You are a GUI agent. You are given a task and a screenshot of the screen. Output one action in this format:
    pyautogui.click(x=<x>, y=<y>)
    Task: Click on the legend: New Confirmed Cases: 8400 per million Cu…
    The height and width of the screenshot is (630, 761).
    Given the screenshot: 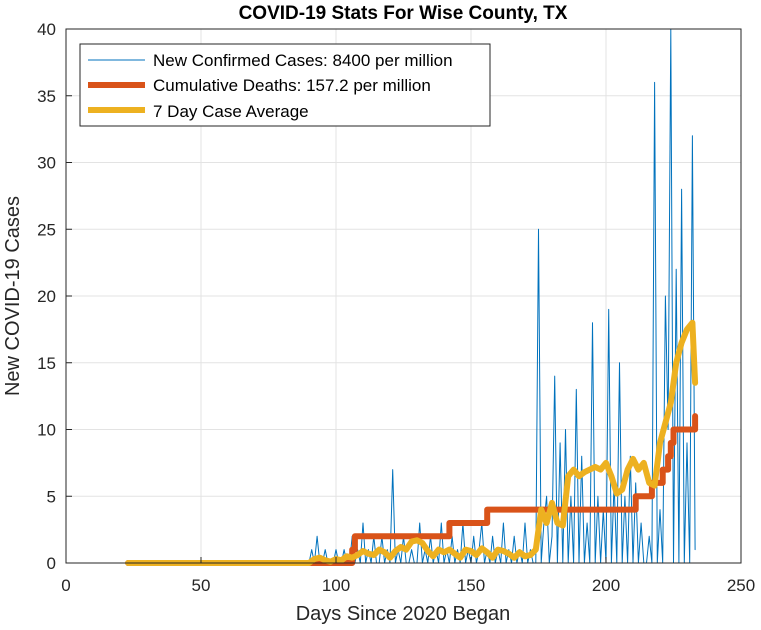 What is the action you would take?
    pyautogui.click(x=285, y=85)
    